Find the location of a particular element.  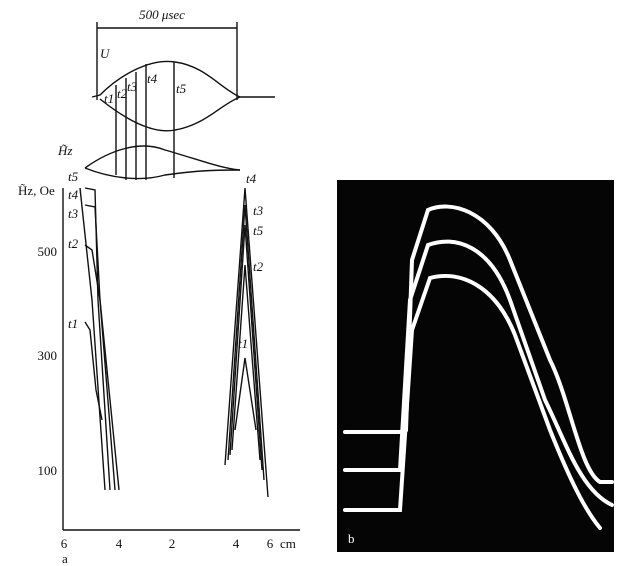

time-markers is located at coordinates (145, 121).